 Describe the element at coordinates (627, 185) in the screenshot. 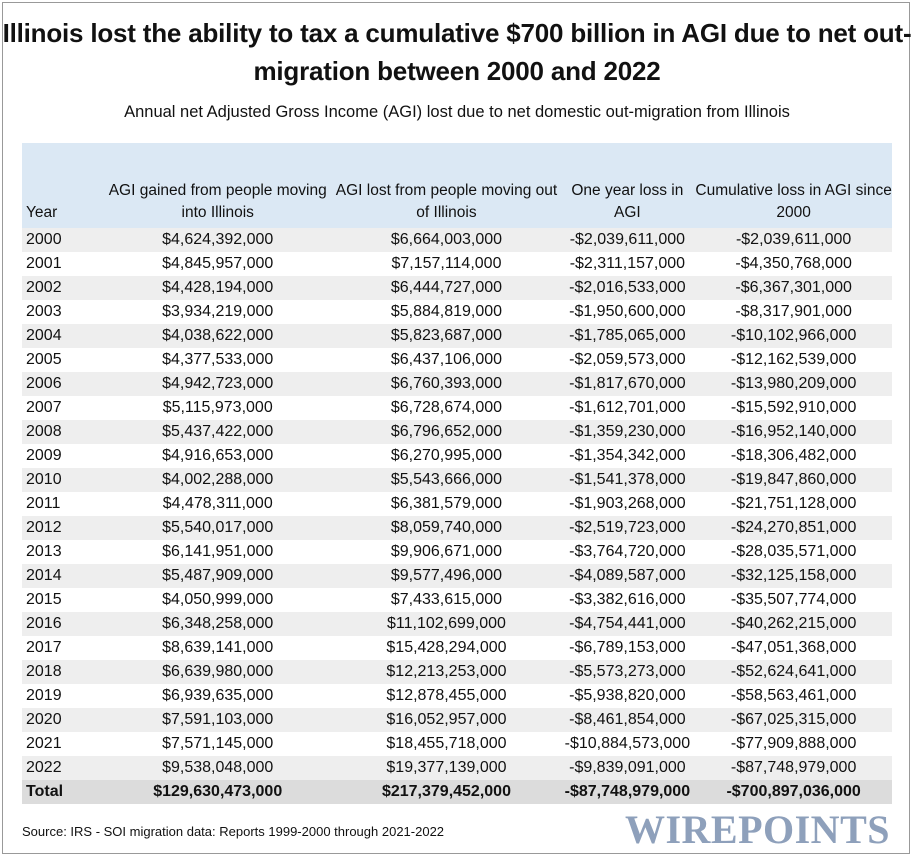

I see `column-header: One year loss in AGI` at that location.